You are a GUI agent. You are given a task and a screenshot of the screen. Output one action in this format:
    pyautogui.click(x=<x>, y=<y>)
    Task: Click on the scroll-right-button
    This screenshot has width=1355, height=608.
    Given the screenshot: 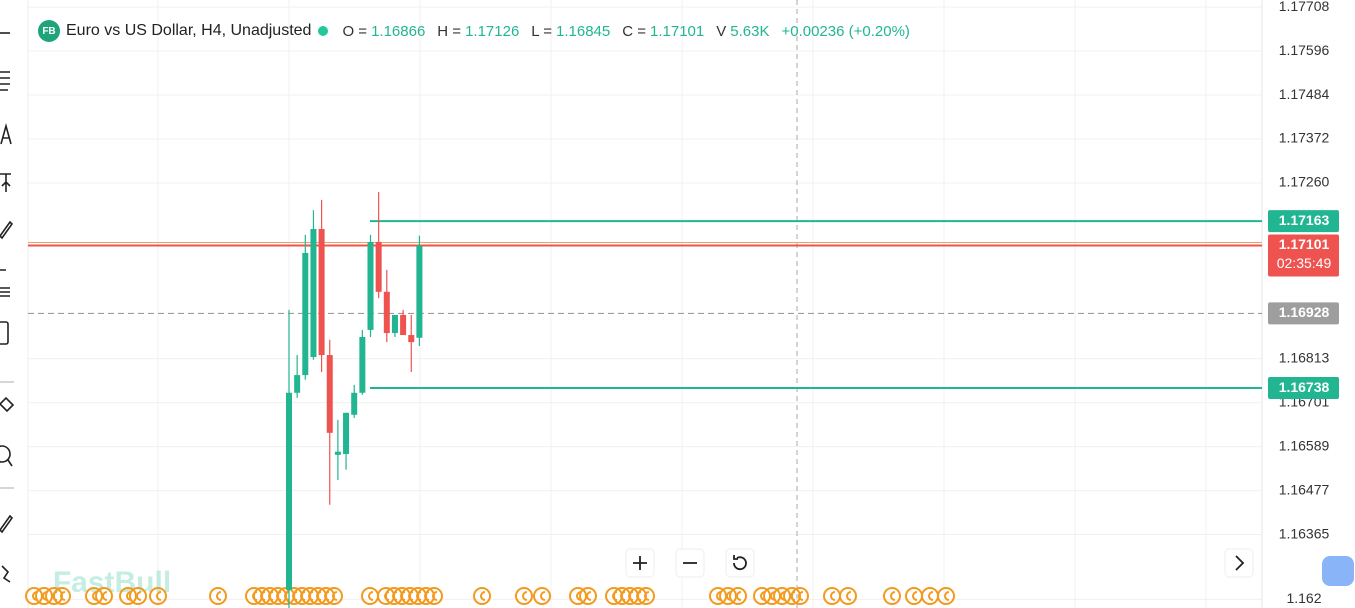 What is the action you would take?
    pyautogui.click(x=1239, y=563)
    